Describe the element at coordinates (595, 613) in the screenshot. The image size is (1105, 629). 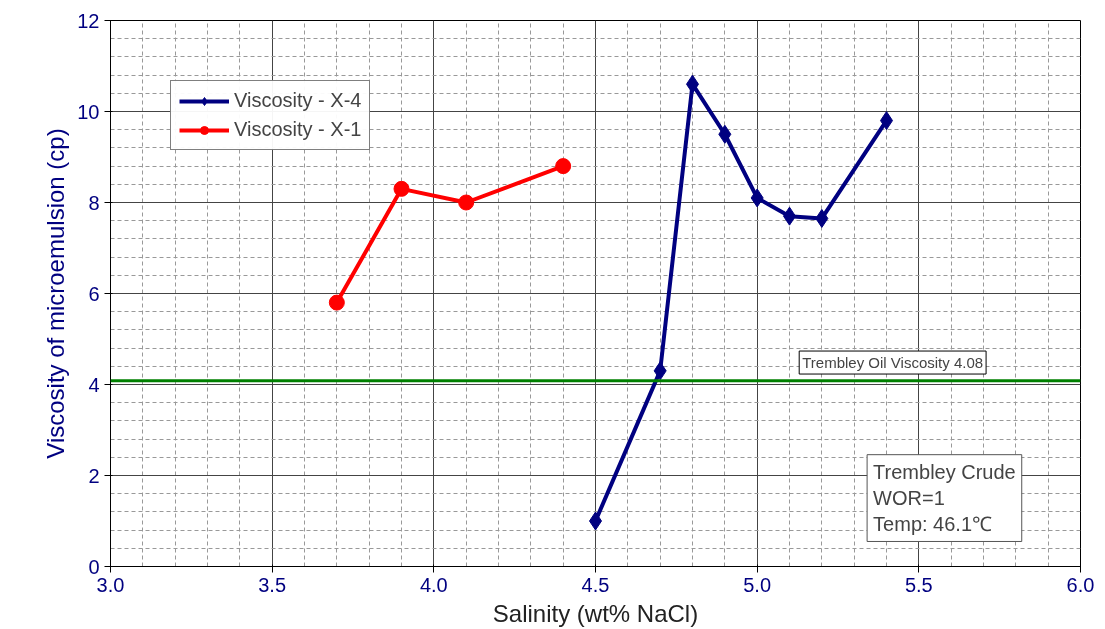
I see `x-axis-title: Salinity (wt% NaCl)` at that location.